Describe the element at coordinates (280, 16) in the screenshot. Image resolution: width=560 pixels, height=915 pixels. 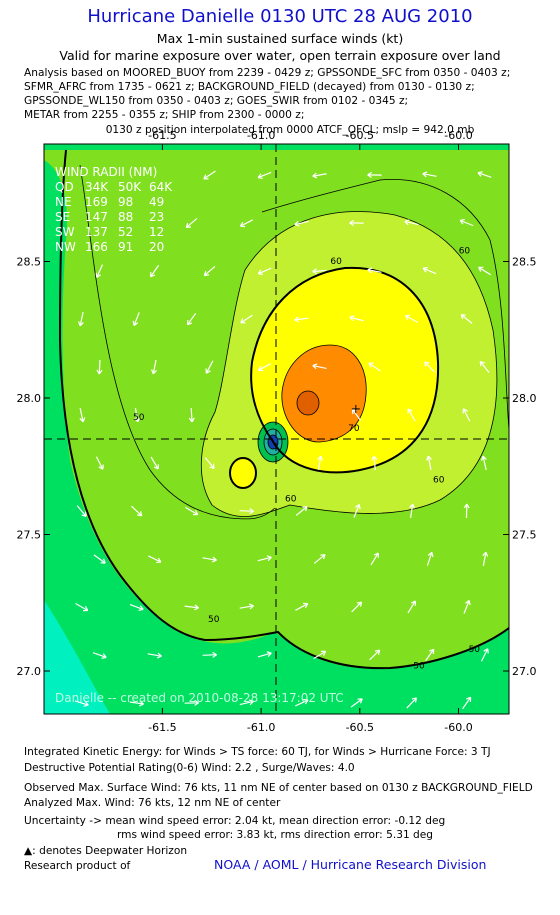
I see `chart-title: Hurricane Danielle 0130 UTC 28 AUG 2010` at that location.